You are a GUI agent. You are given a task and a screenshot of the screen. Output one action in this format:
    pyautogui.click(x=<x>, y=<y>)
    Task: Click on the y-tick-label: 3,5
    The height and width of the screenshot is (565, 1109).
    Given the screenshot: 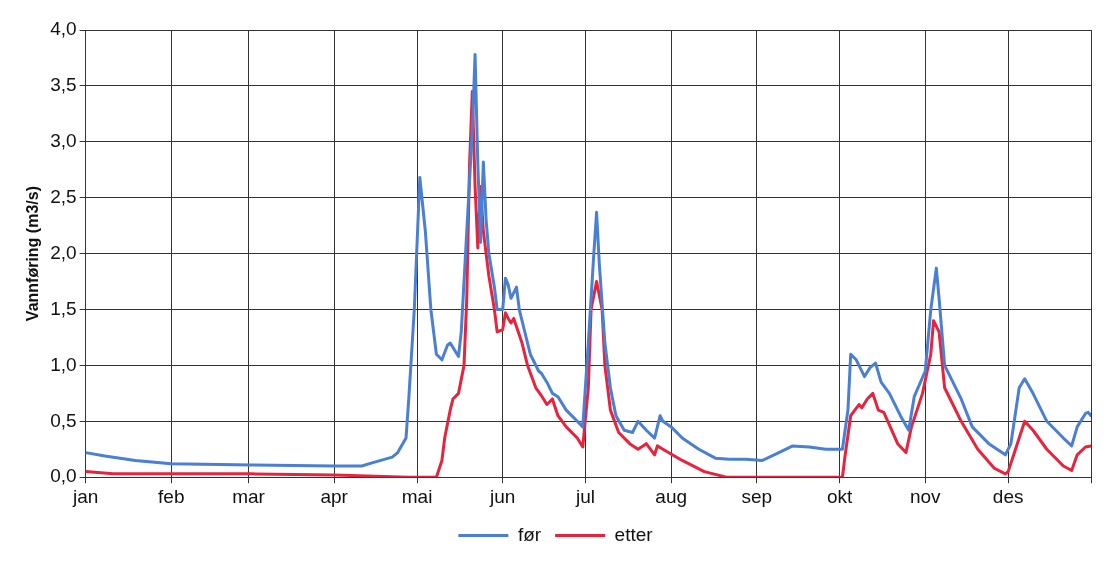 What is the action you would take?
    pyautogui.click(x=63, y=85)
    